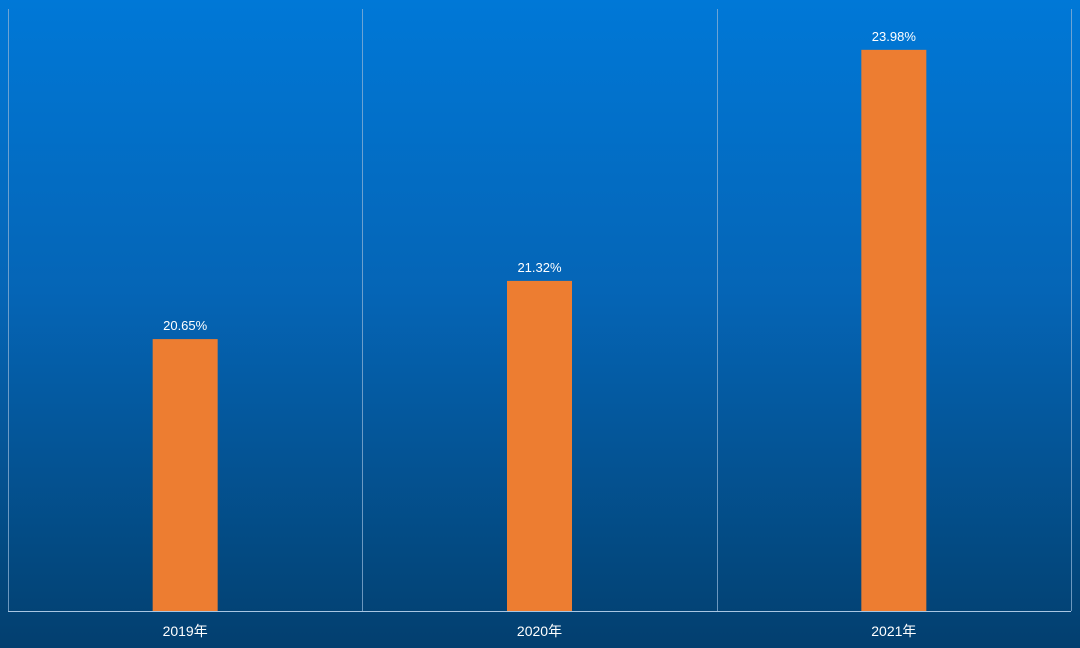  What do you see at coordinates (185, 475) in the screenshot?
I see `bar-2019年` at bounding box center [185, 475].